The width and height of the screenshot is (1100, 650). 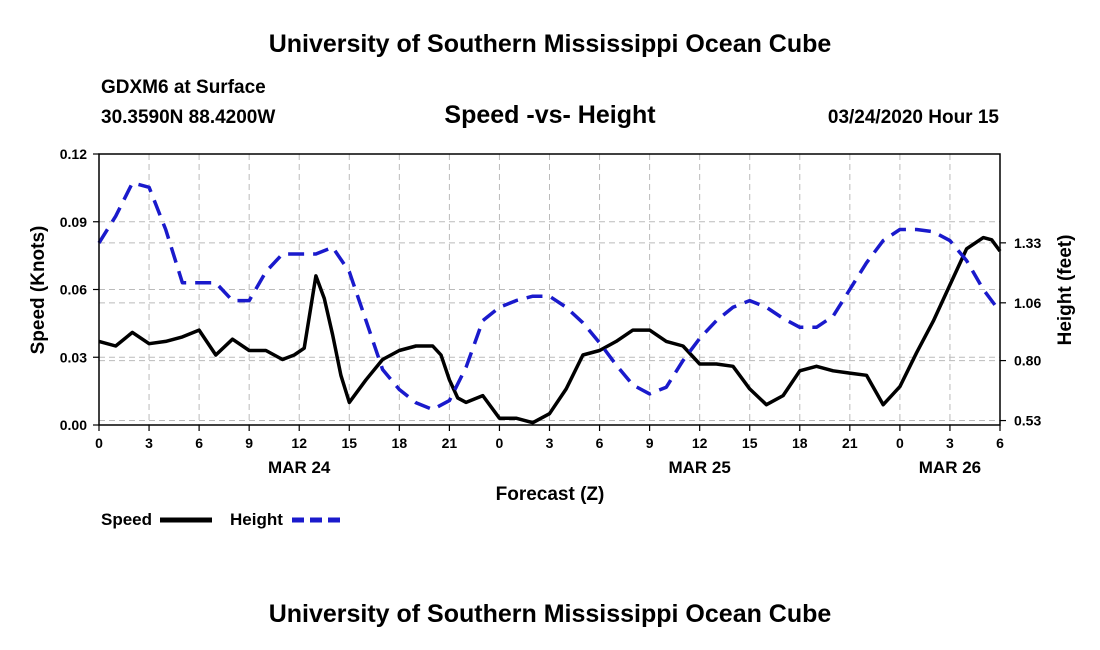 I want to click on y-axis-title: Speed (Knots), so click(x=38, y=290).